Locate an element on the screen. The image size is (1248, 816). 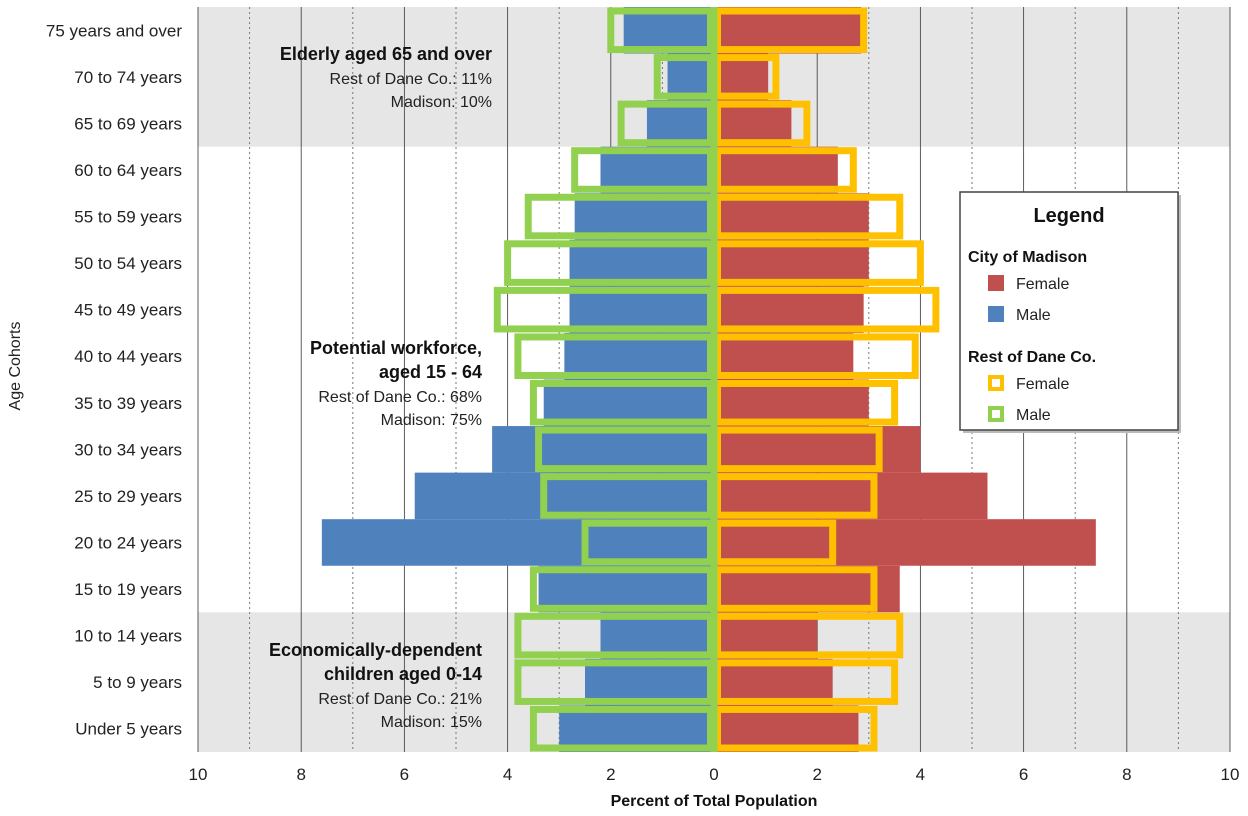
annotation-workforce-line-2: aged 15 - 64 is located at coordinates (430, 372).